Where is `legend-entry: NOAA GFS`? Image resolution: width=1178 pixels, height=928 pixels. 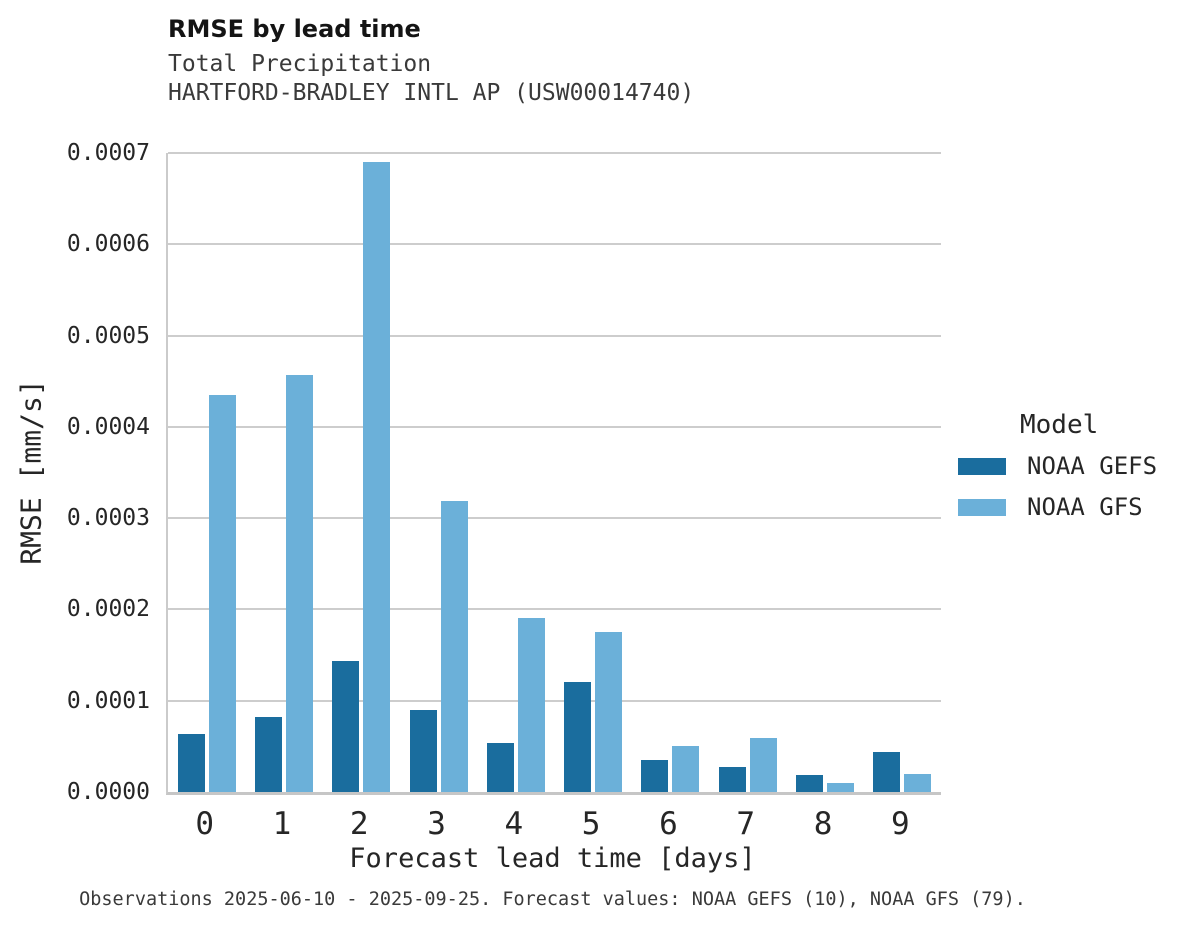 legend-entry: NOAA GFS is located at coordinates (1057, 507).